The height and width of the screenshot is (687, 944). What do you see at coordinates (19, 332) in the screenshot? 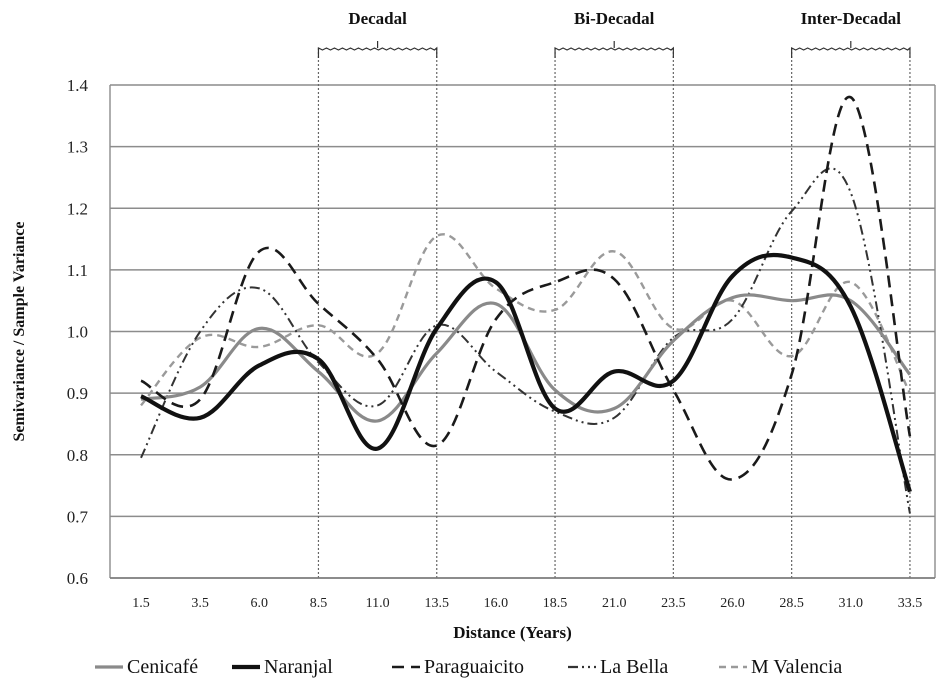
I see `y-axis-title: Semivariance / Sample Variance` at bounding box center [19, 332].